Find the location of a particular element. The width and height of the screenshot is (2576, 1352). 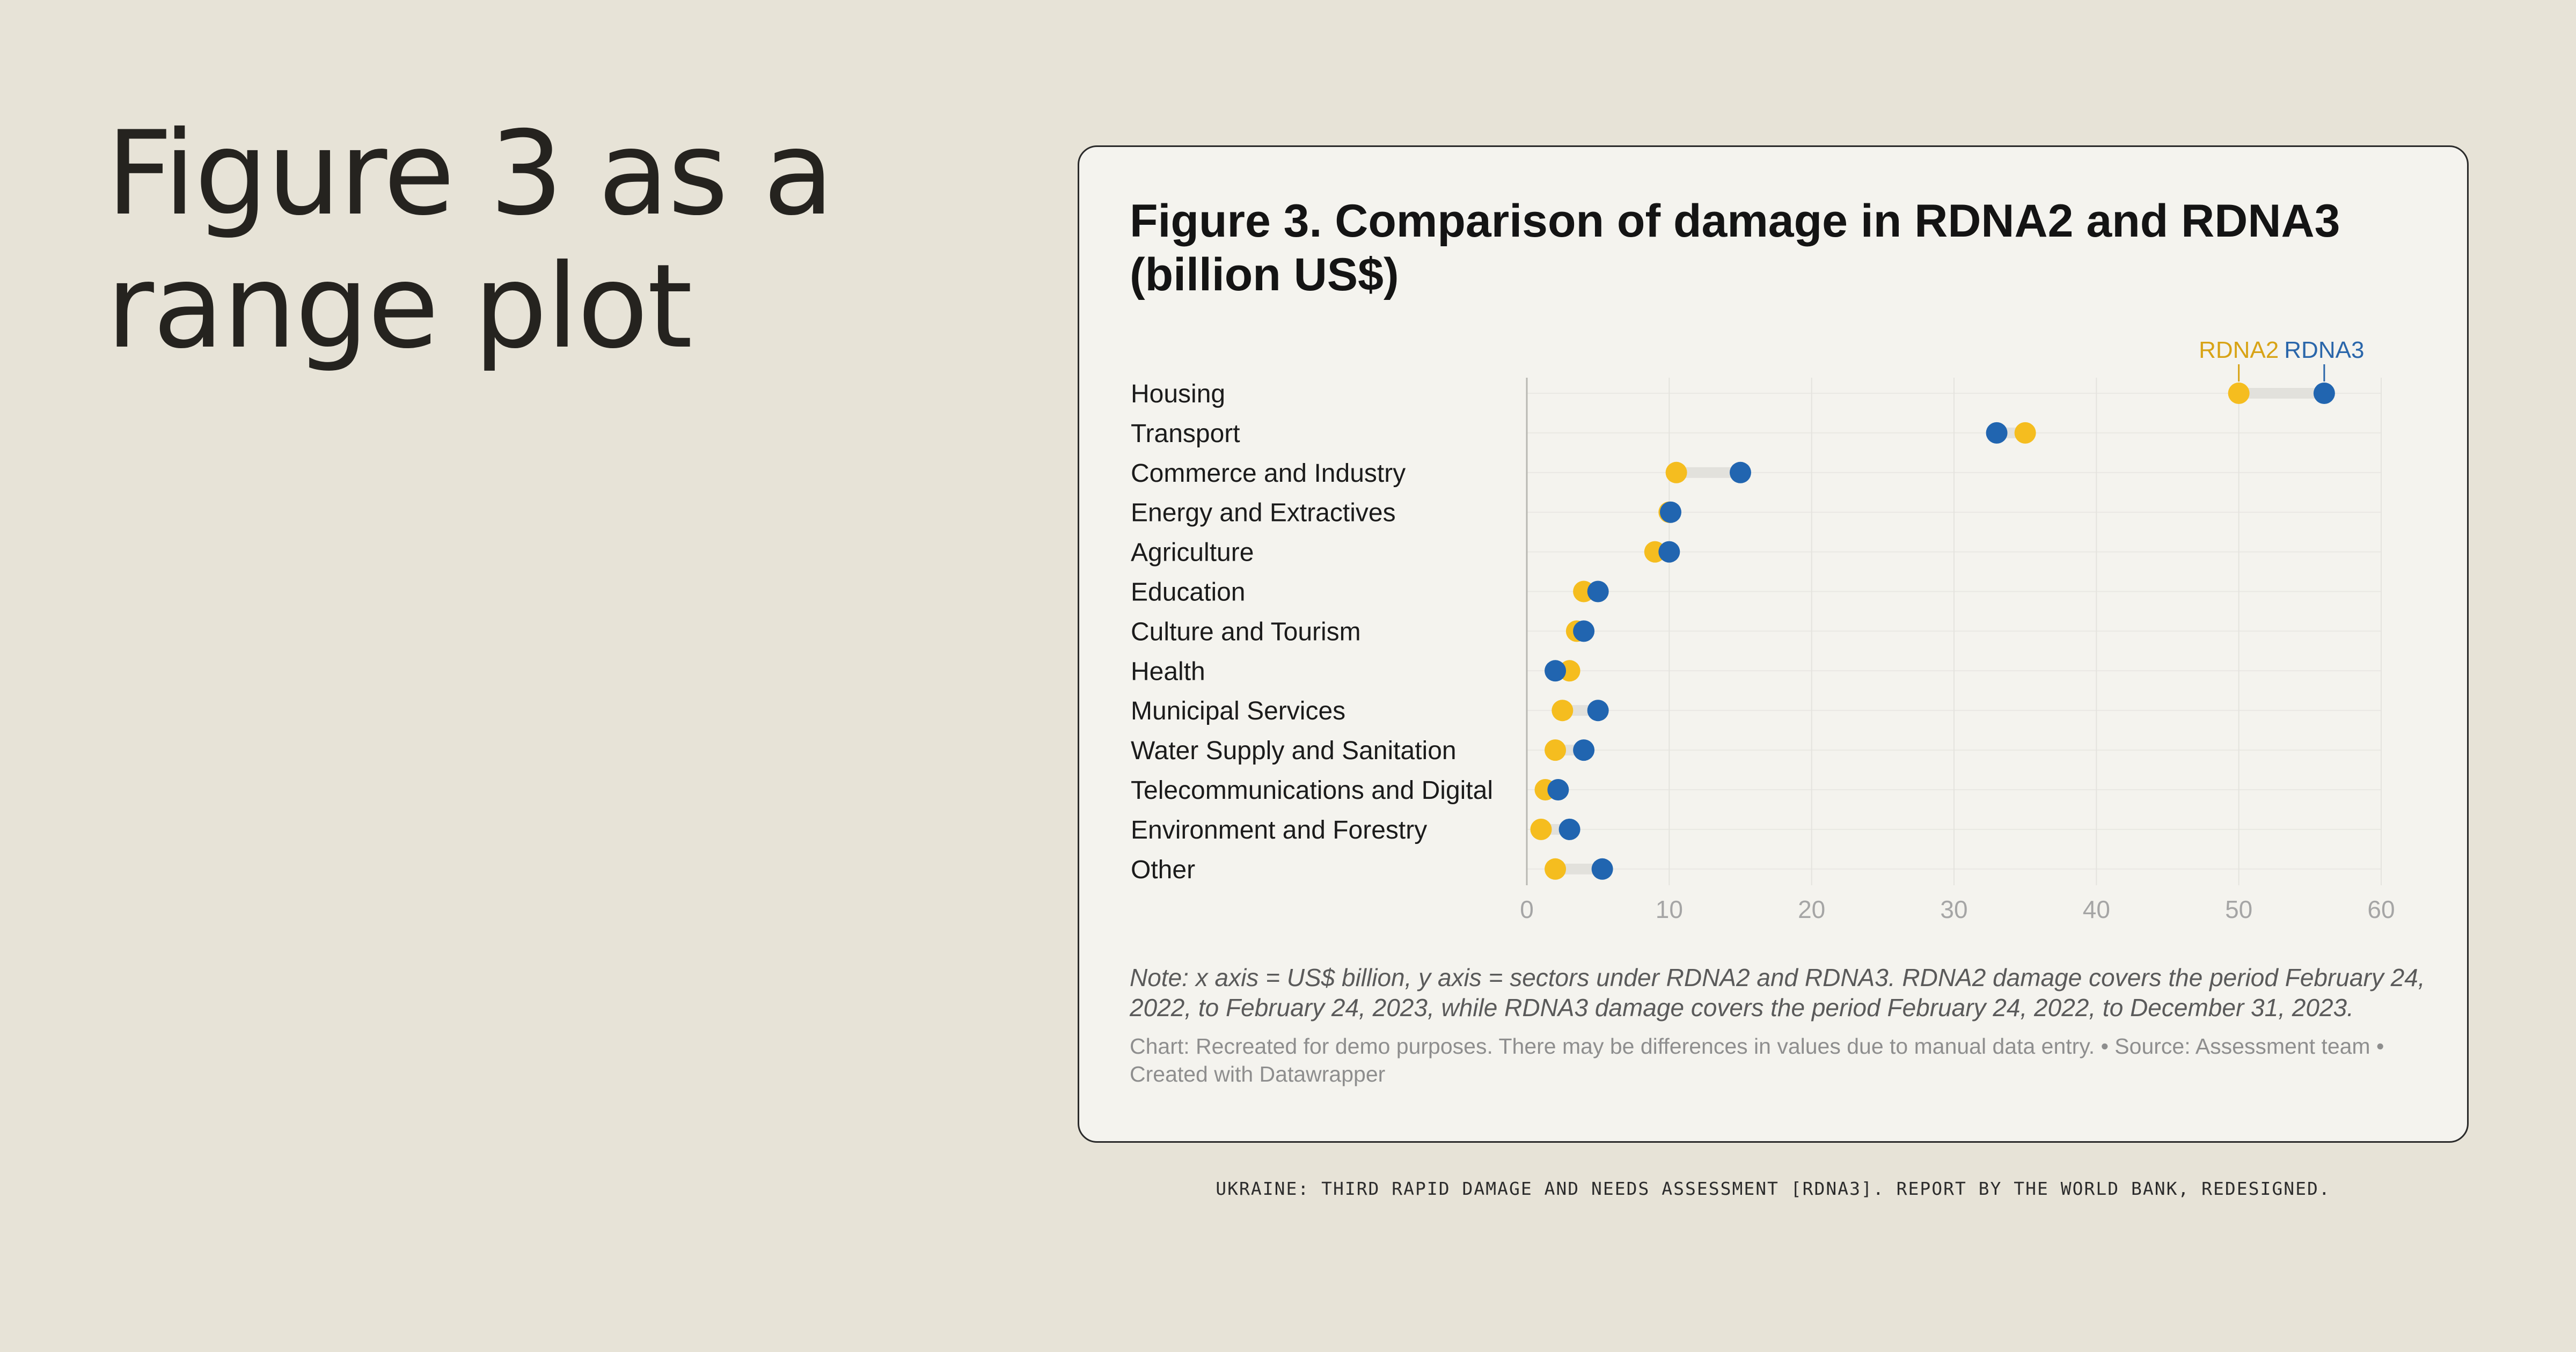

x-tick-label: 30 is located at coordinates (1953, 909).